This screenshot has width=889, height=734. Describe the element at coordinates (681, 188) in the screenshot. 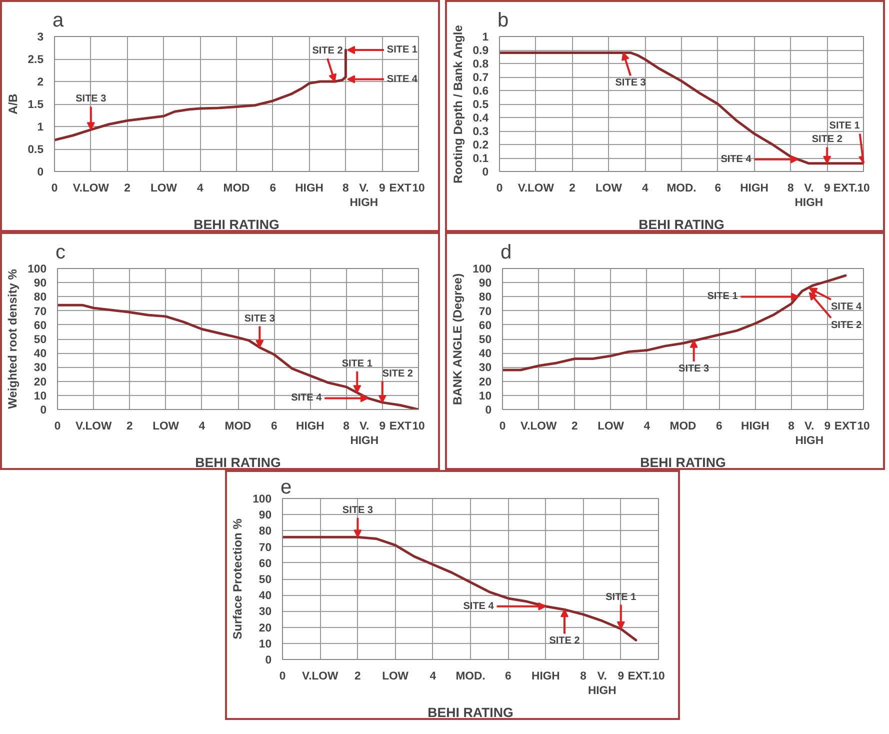

I see `x-tick-label: MOD.` at that location.